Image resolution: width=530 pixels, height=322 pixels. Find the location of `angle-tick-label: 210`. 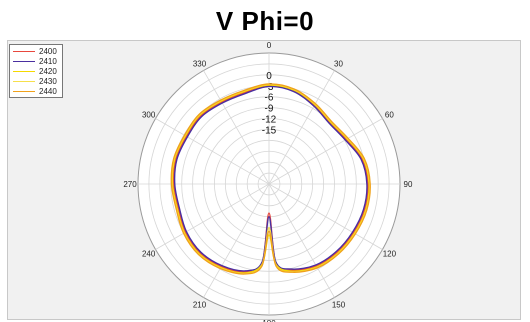

angle-tick-label: 210 is located at coordinates (200, 304).